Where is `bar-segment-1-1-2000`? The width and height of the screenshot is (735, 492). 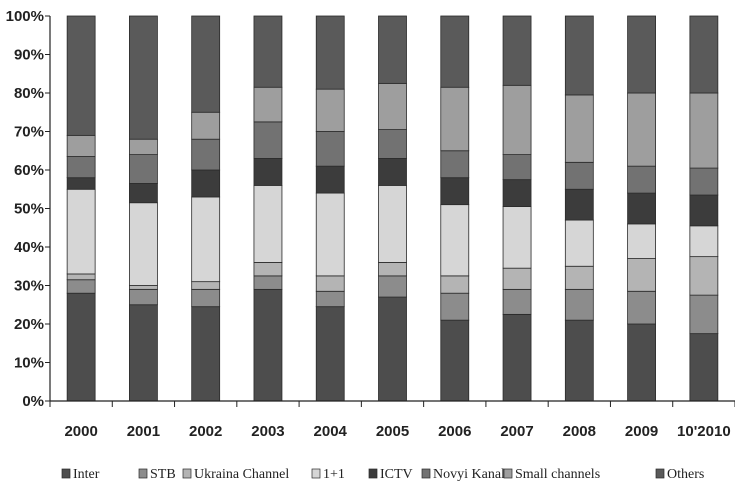
bar-segment-1-1-2000 is located at coordinates (81, 231).